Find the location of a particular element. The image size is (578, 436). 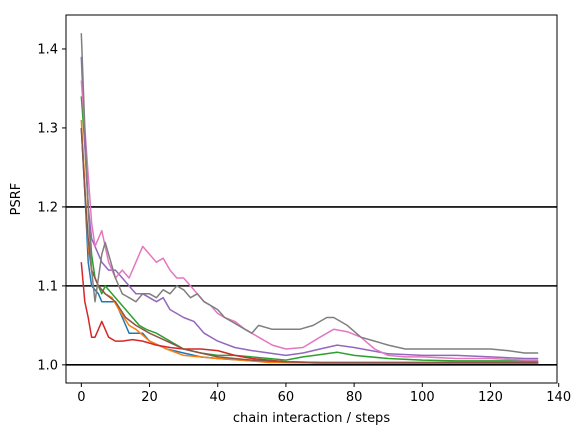

x-tick-label: 40 is located at coordinates (217, 397).